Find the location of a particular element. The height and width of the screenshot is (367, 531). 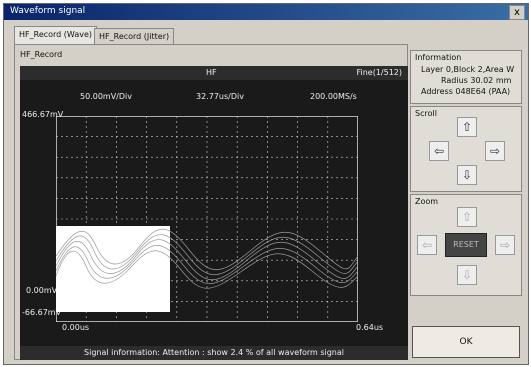

scroll-left-icon: ⇦ is located at coordinates (439, 151).